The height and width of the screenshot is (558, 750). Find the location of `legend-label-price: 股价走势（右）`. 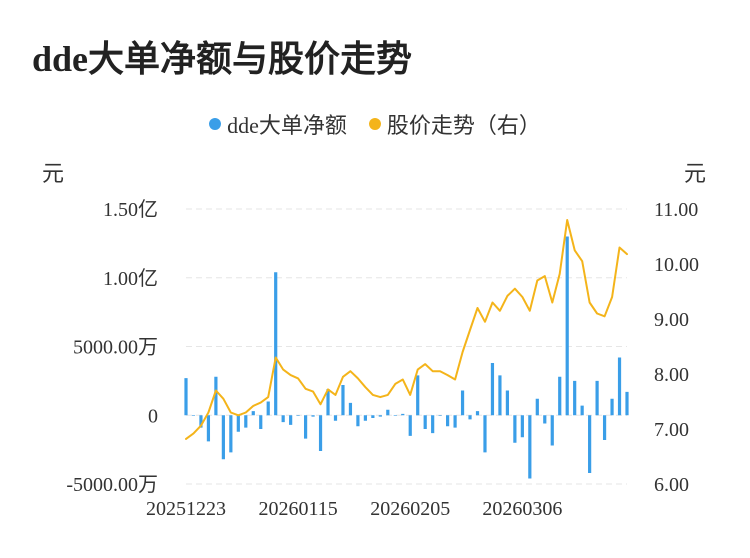

legend-label-price: 股价走势（右） is located at coordinates (463, 125).